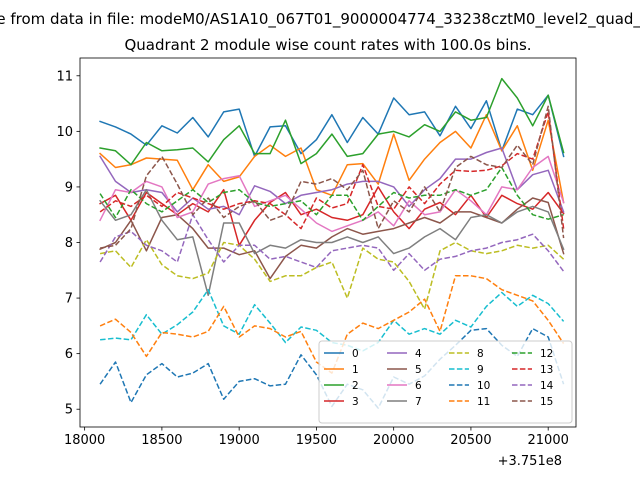 This screenshot has height=480, width=640. Describe the element at coordinates (393, 440) in the screenshot. I see `x-tick-label: 20000` at that location.